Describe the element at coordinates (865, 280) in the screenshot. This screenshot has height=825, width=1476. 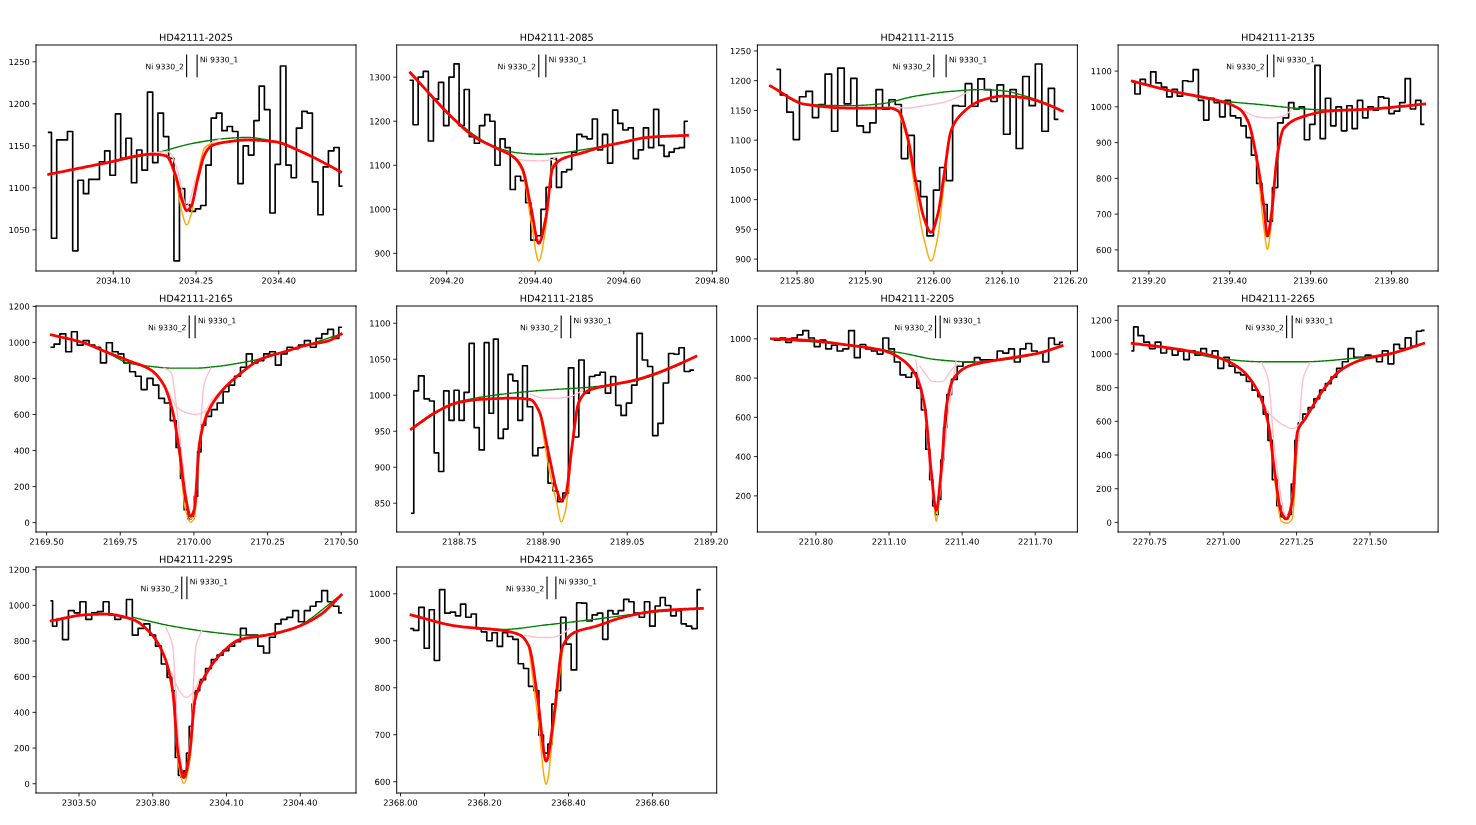
I see `x-tick-label: 2125.90` at that location.